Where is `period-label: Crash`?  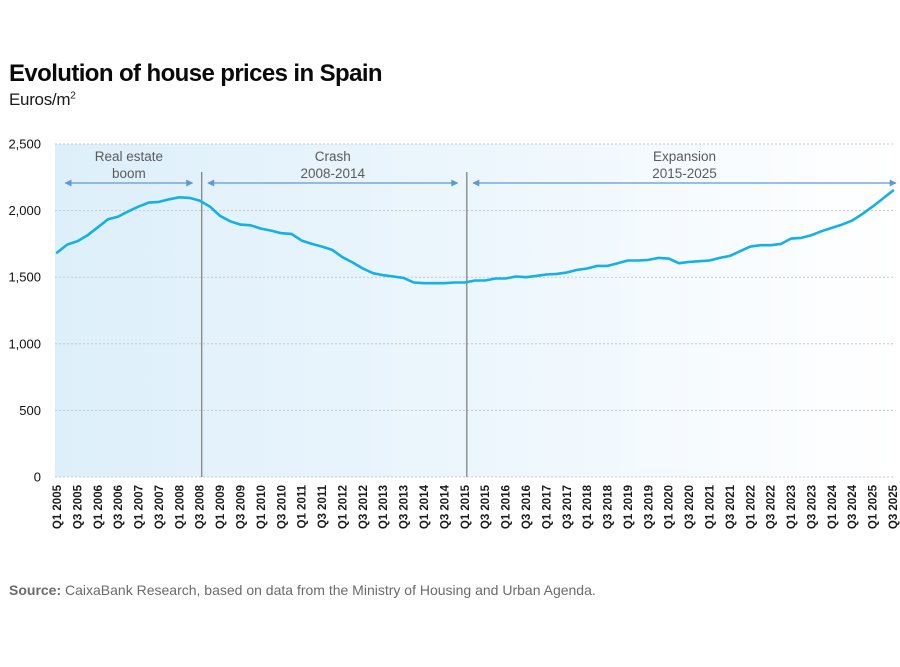
period-label: Crash is located at coordinates (333, 156).